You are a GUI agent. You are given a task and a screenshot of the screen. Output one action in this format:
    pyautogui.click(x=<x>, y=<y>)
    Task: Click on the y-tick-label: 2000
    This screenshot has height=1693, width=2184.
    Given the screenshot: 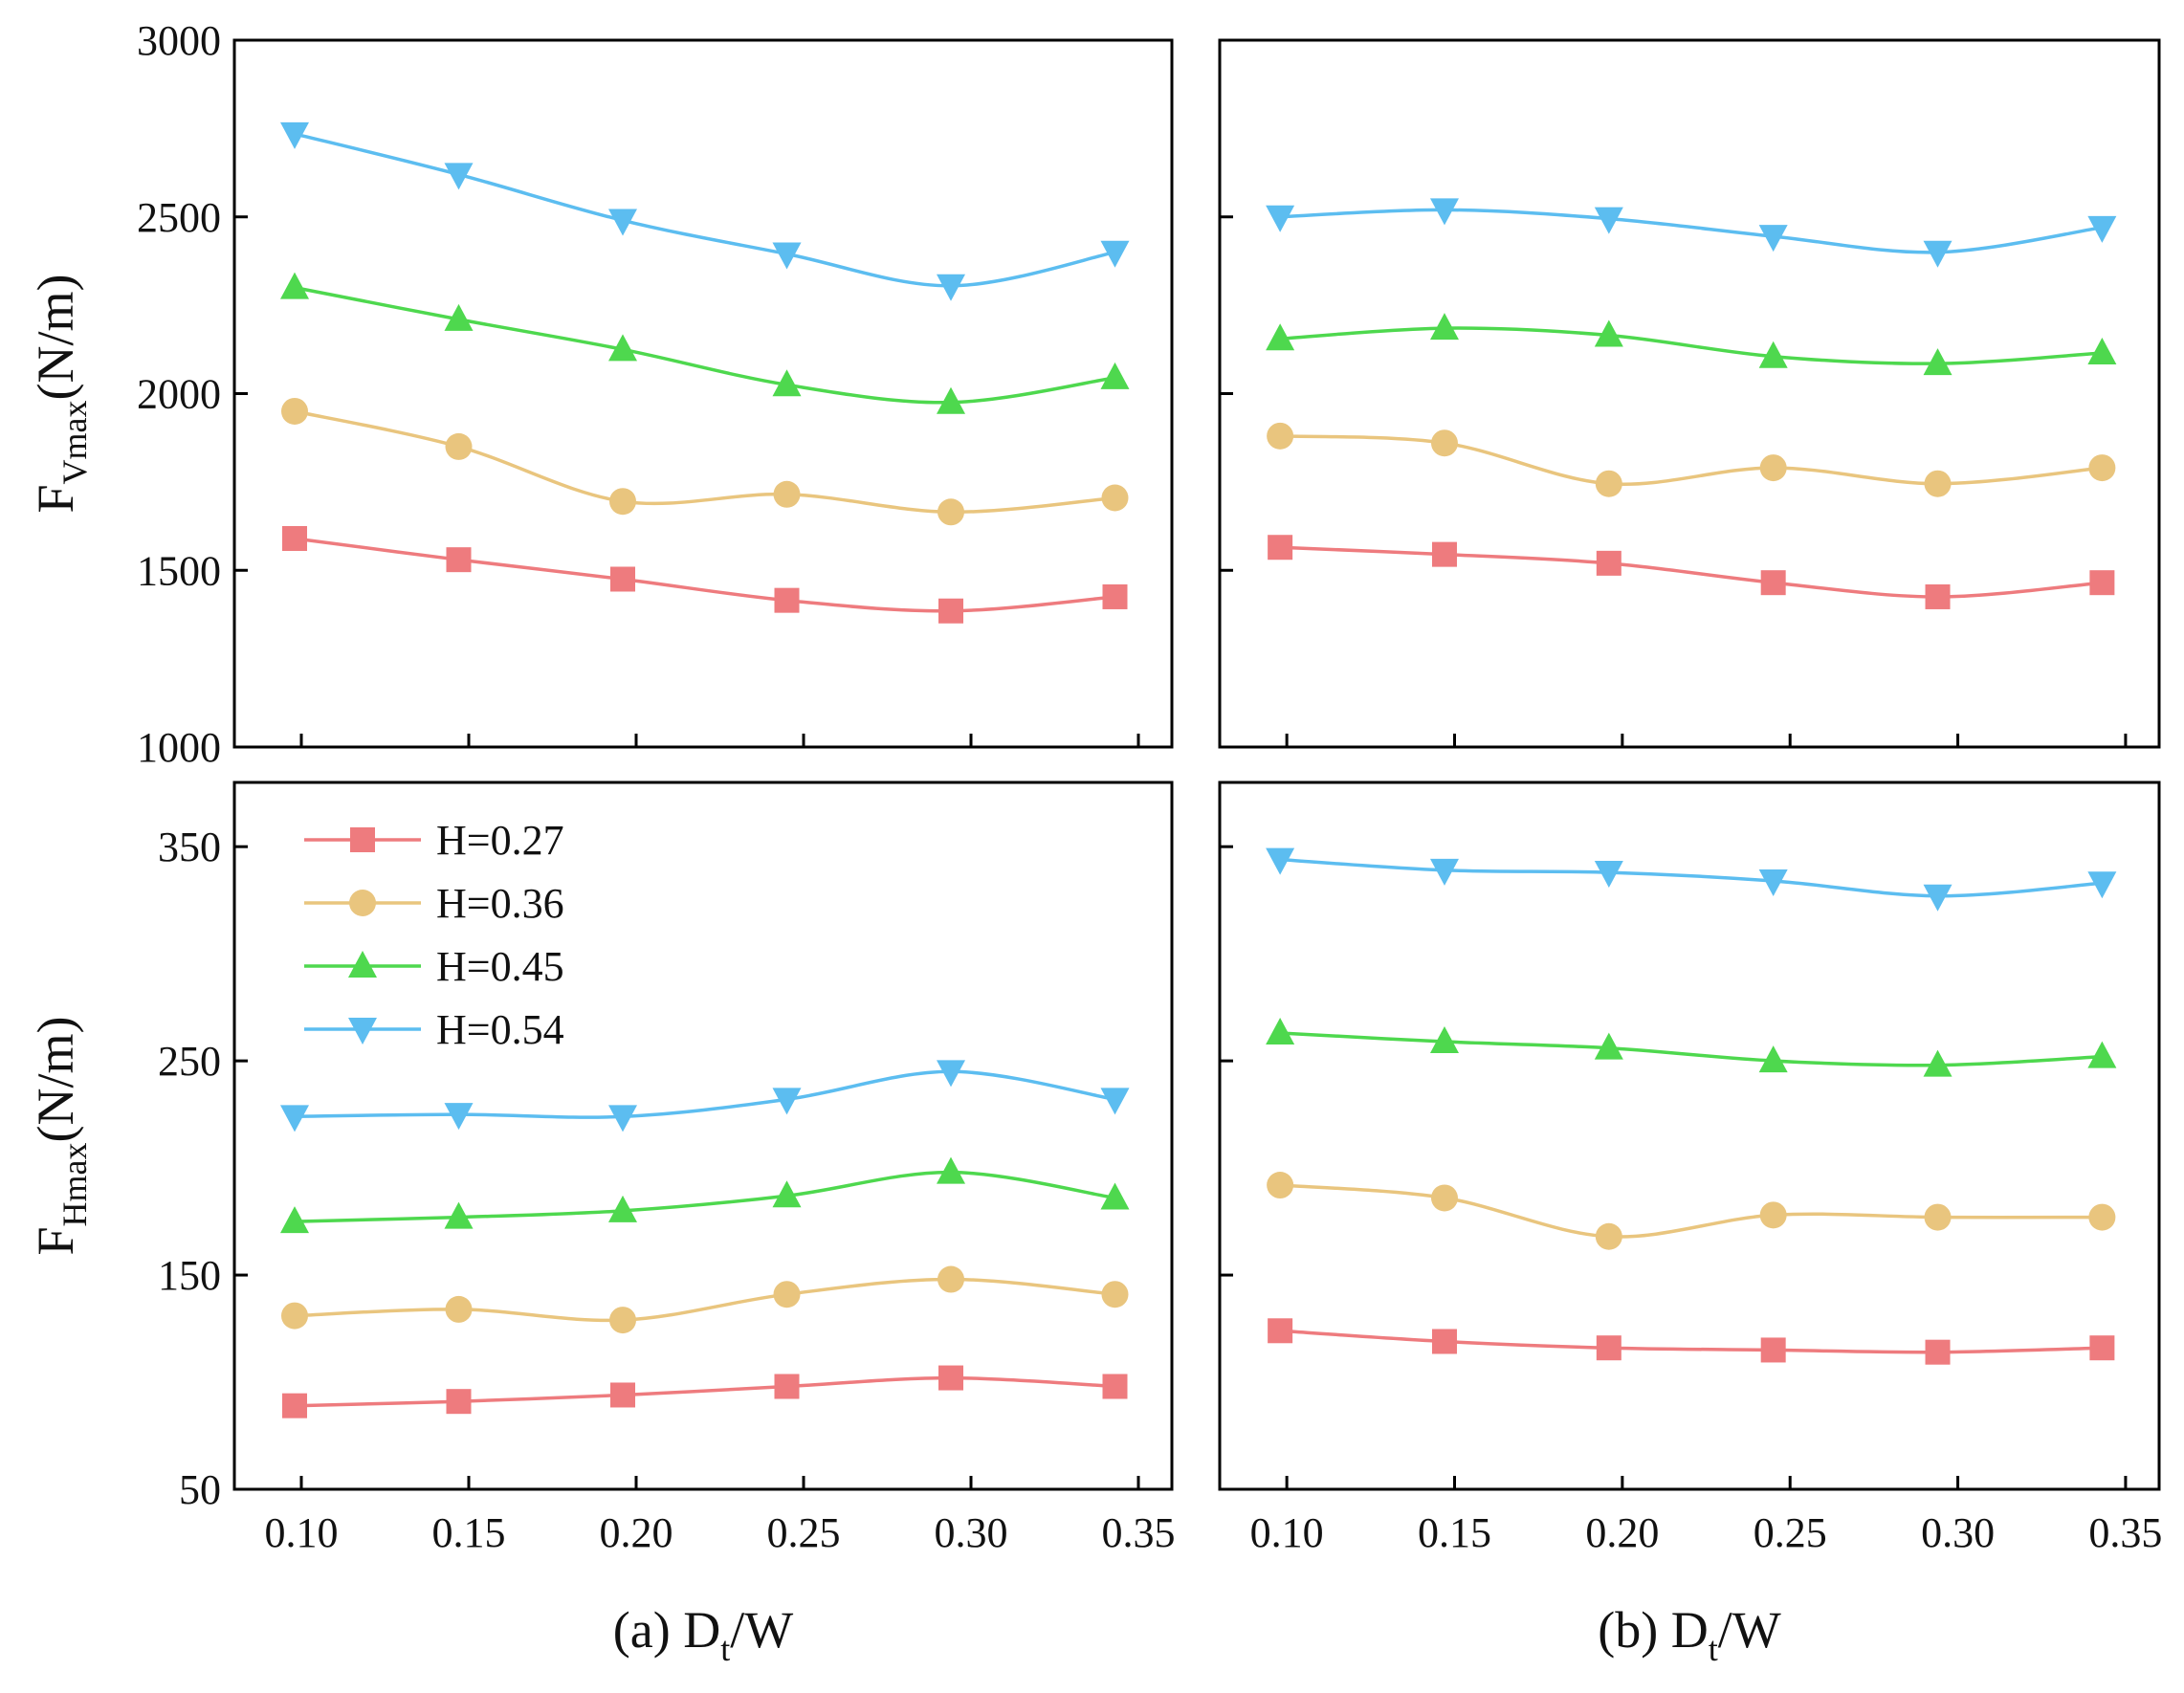 What is the action you would take?
    pyautogui.click(x=179, y=394)
    